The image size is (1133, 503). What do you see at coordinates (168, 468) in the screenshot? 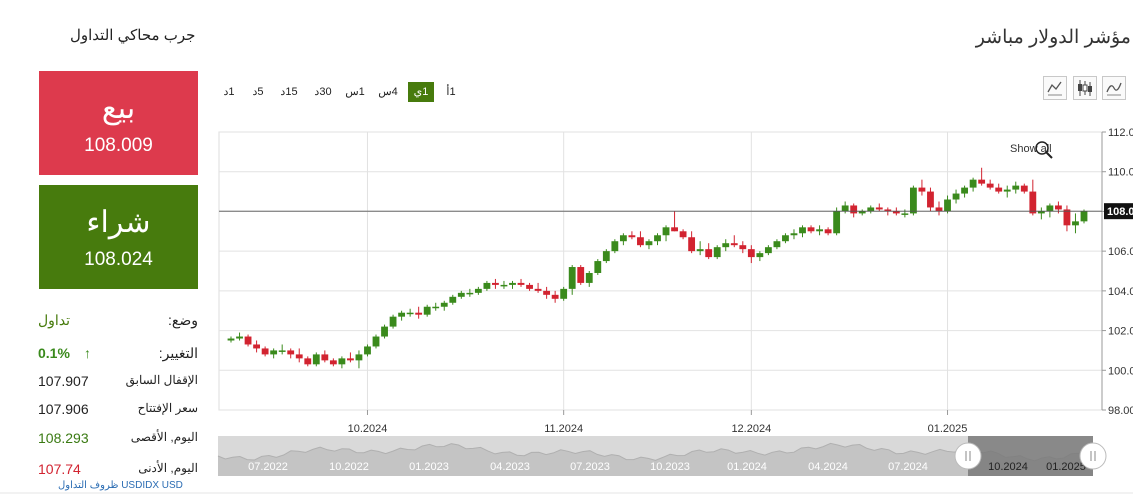
I see `low-label: اليوم, الأدنى` at bounding box center [168, 468].